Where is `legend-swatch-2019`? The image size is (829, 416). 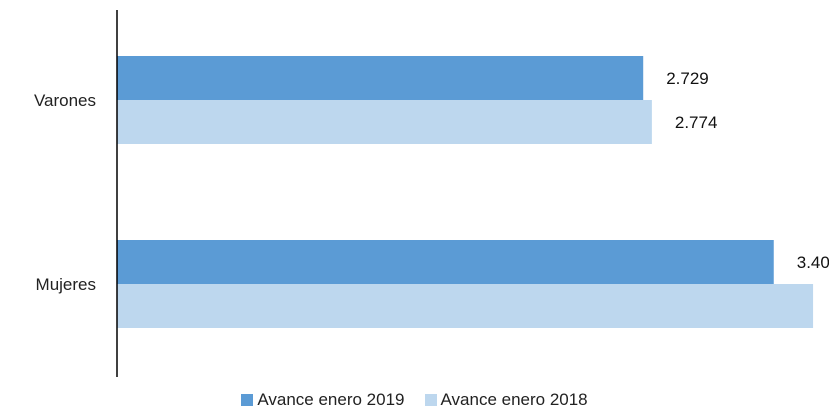 legend-swatch-2019 is located at coordinates (247, 400).